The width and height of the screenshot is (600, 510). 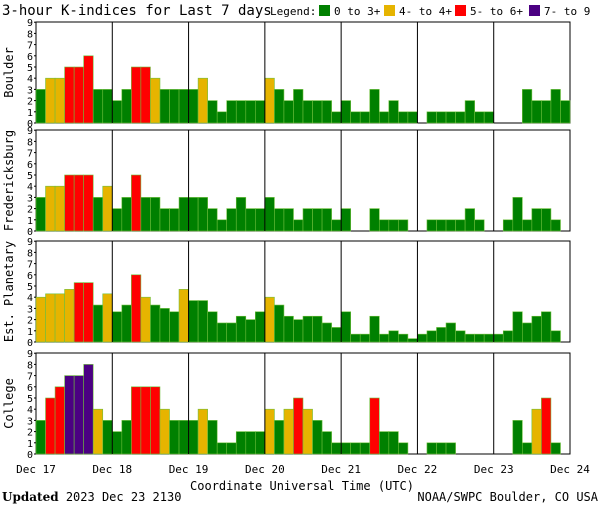 I want to click on y-tick-label: 5, so click(x=30, y=176).